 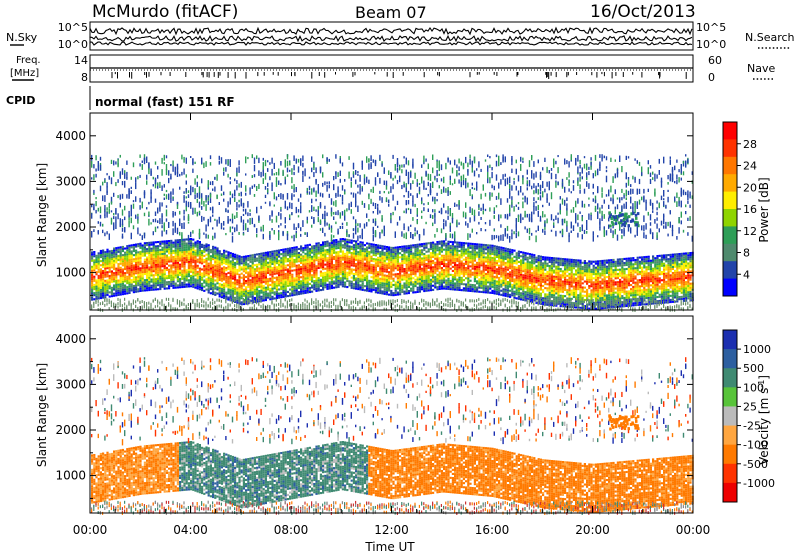 What do you see at coordinates (20, 100) in the screenshot?
I see `cpid-label: CPID` at bounding box center [20, 100].